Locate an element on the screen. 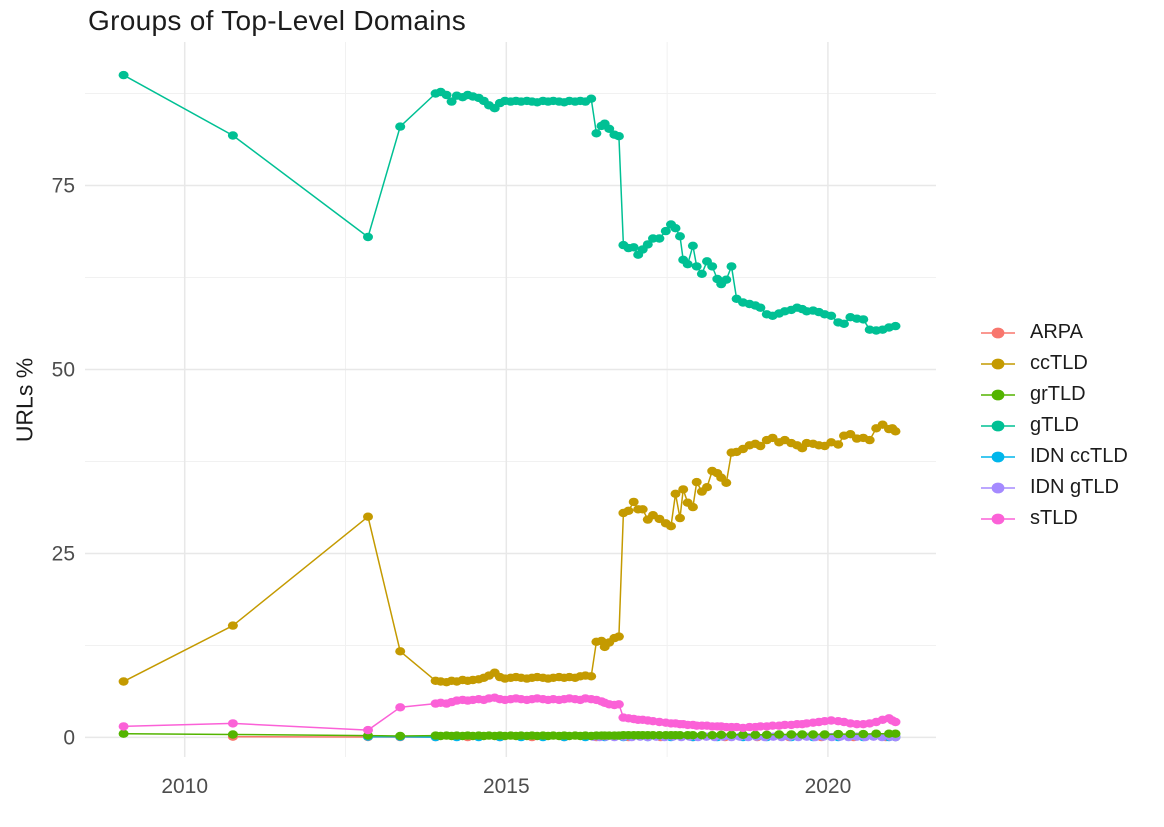  x-tick-label: 2020 is located at coordinates (828, 786).